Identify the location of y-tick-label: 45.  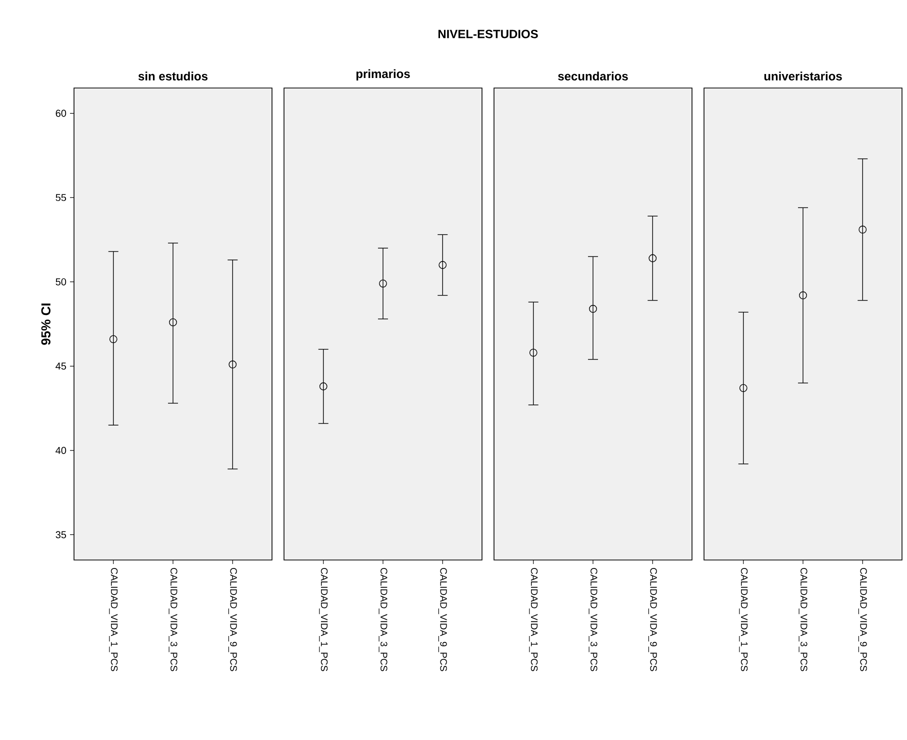
(61, 366).